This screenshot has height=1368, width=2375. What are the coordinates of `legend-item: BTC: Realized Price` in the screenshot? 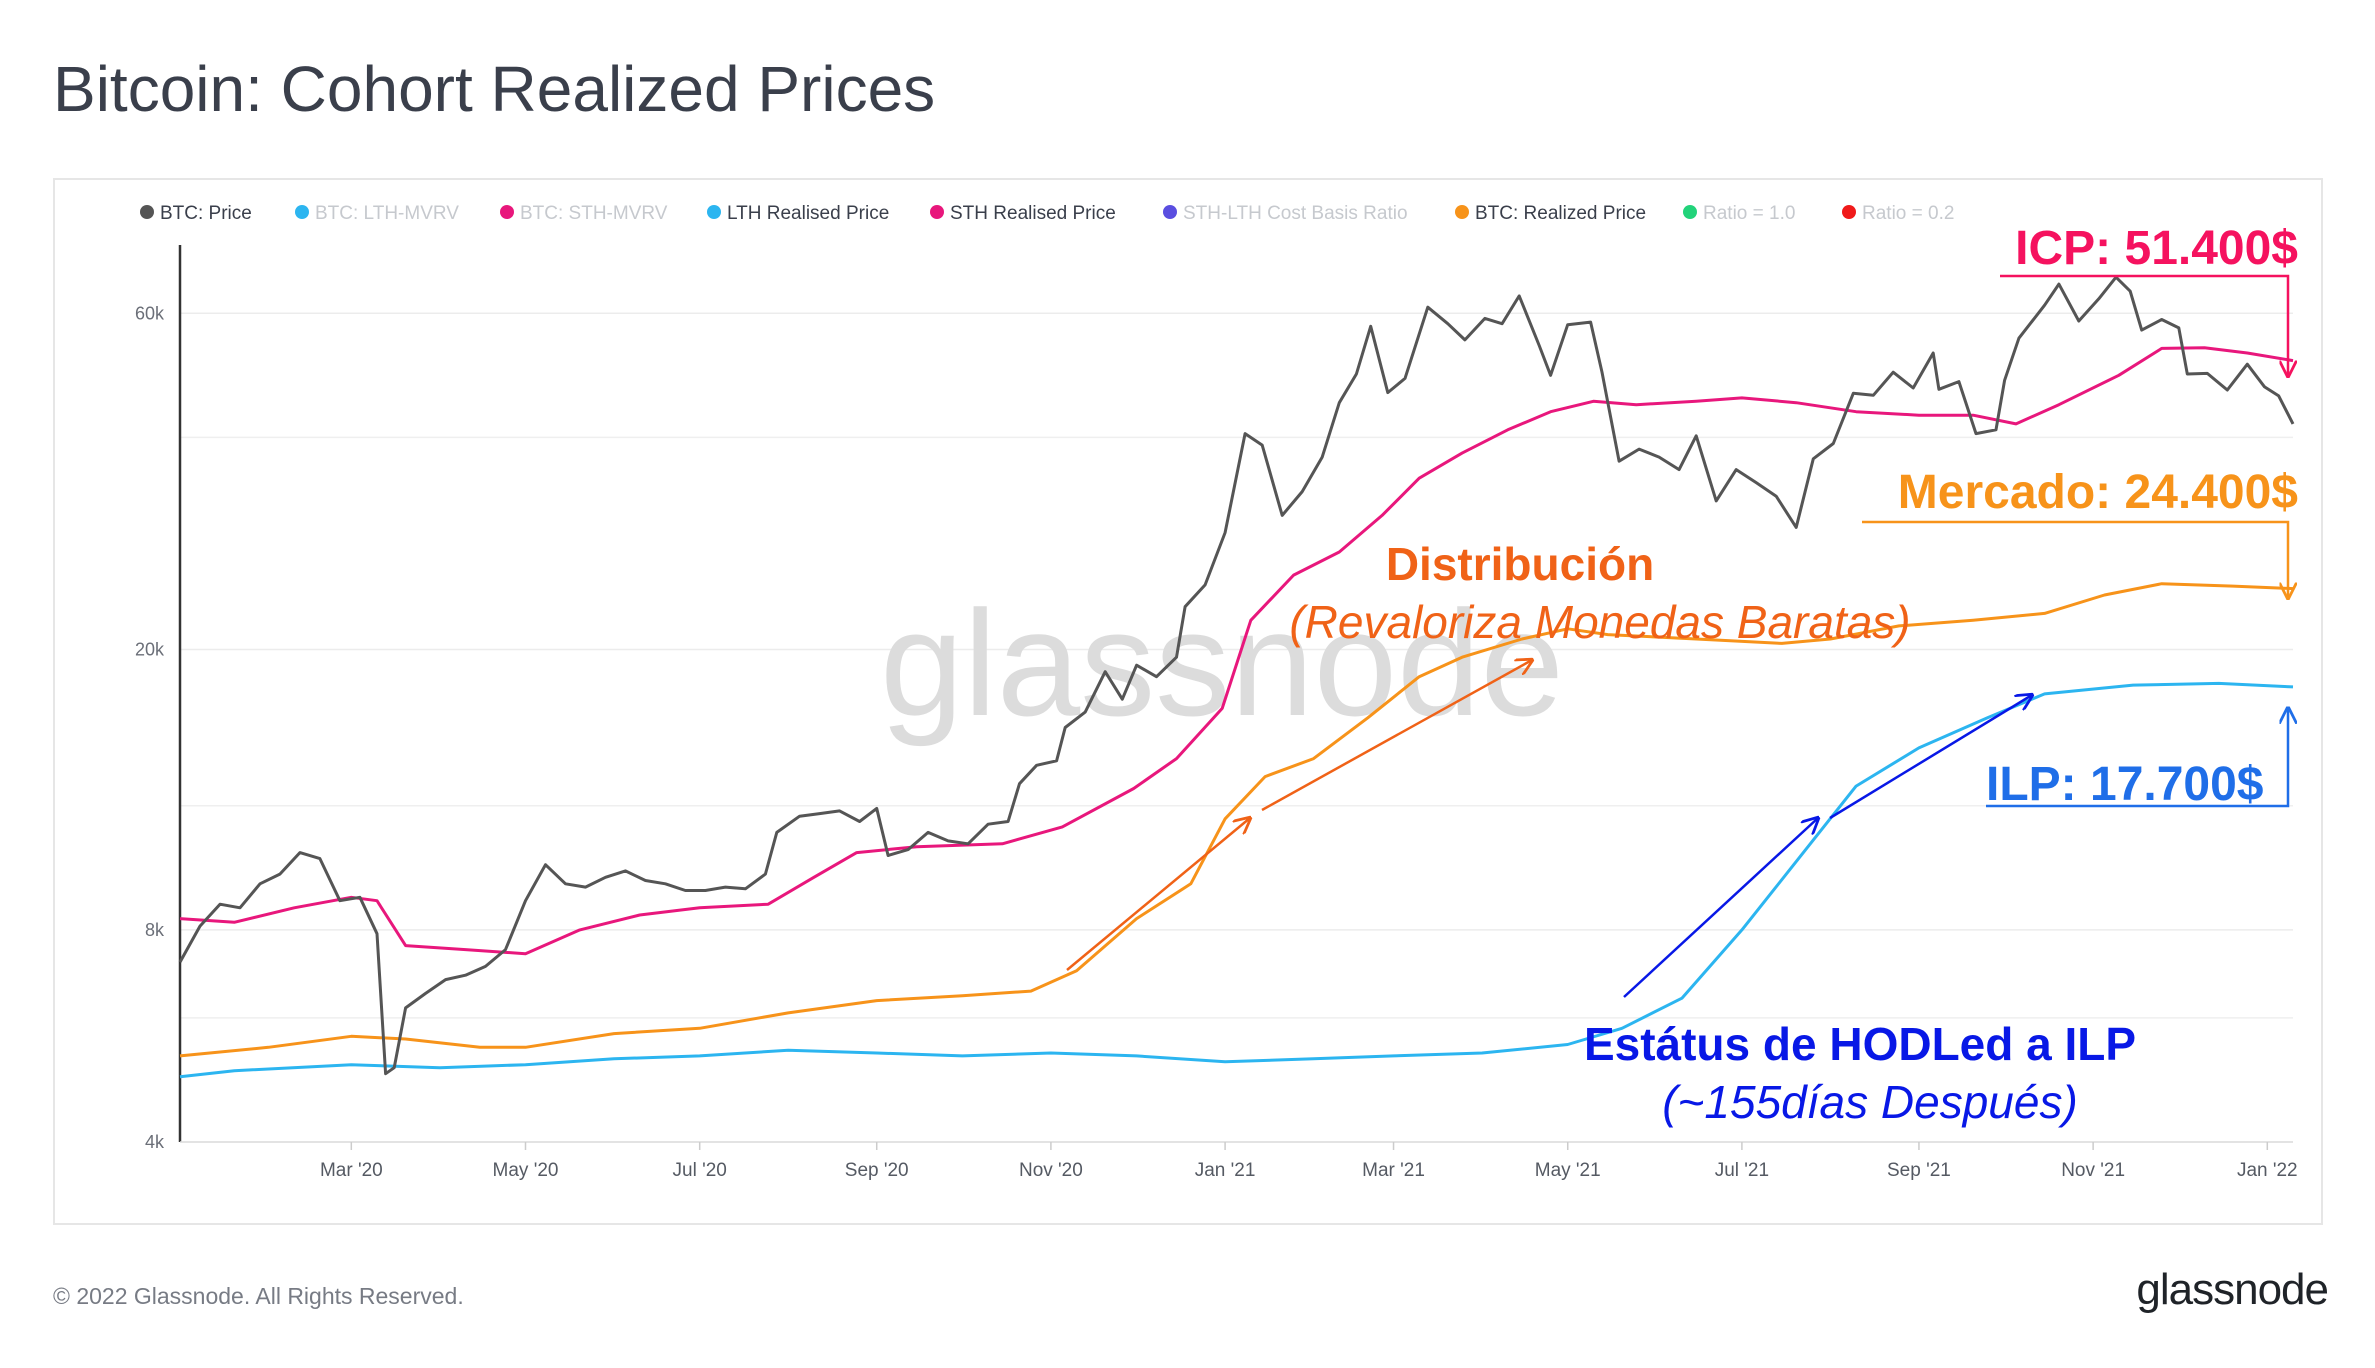 It's located at (1550, 213).